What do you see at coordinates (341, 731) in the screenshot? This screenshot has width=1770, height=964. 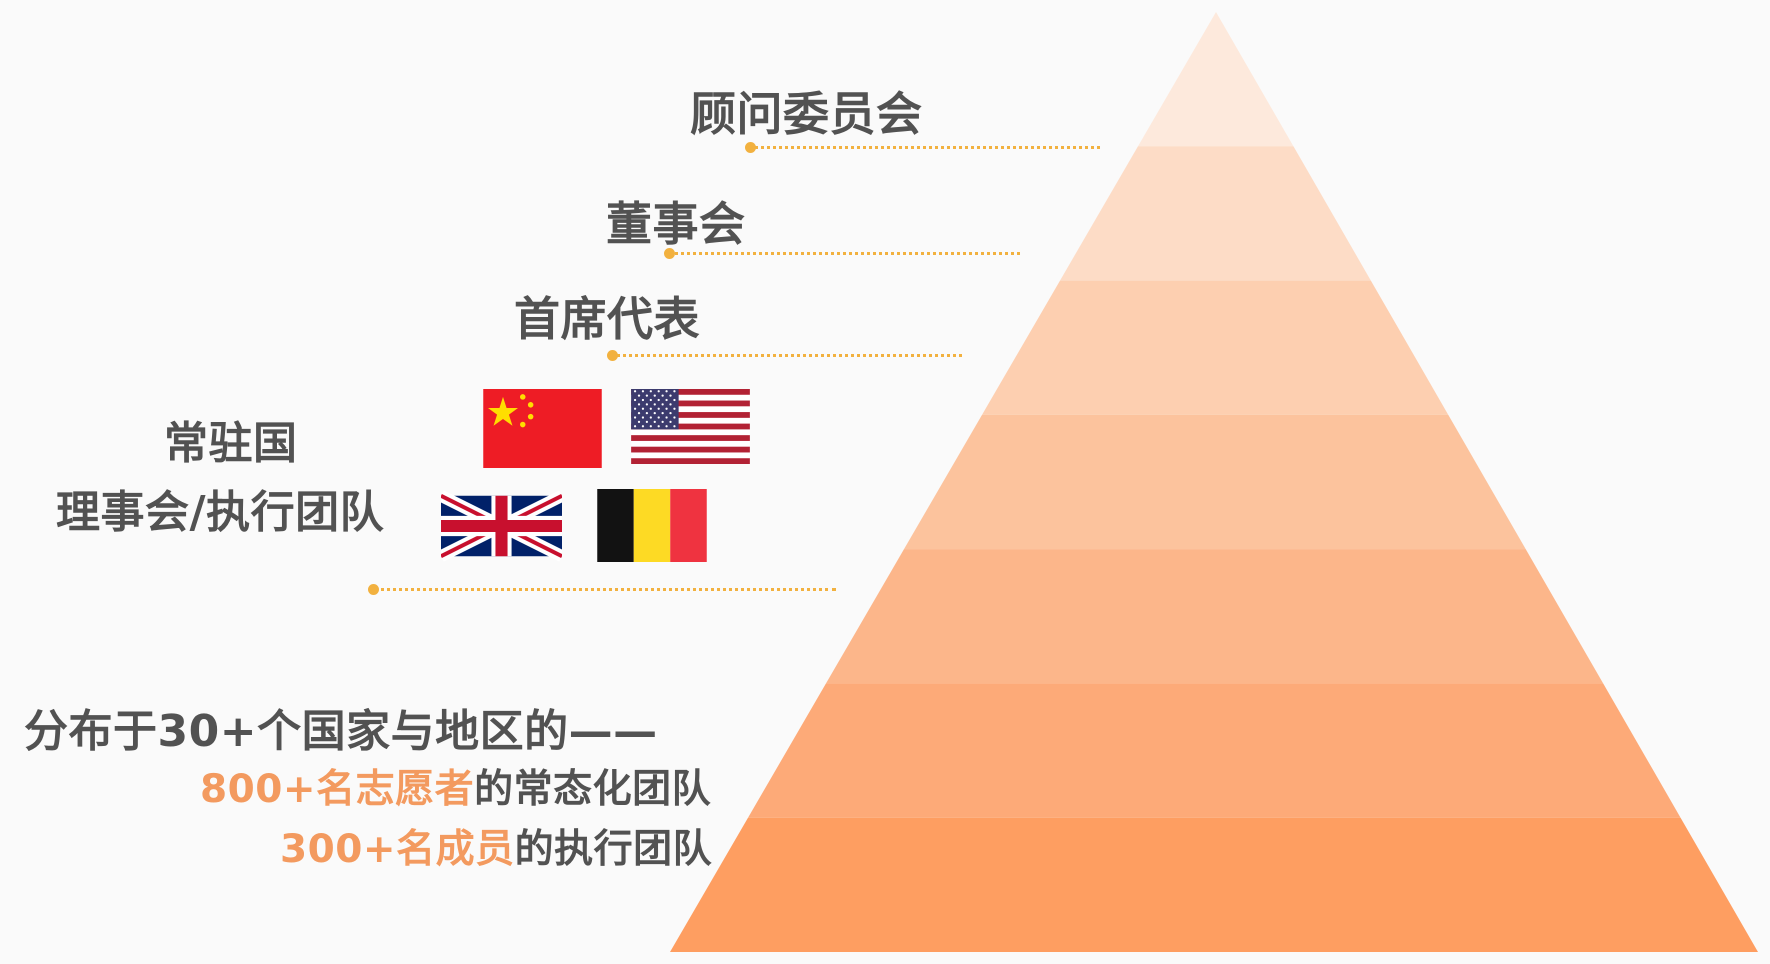 I see `base-description-line1: 分布于30+个国家与地区的——` at bounding box center [341, 731].